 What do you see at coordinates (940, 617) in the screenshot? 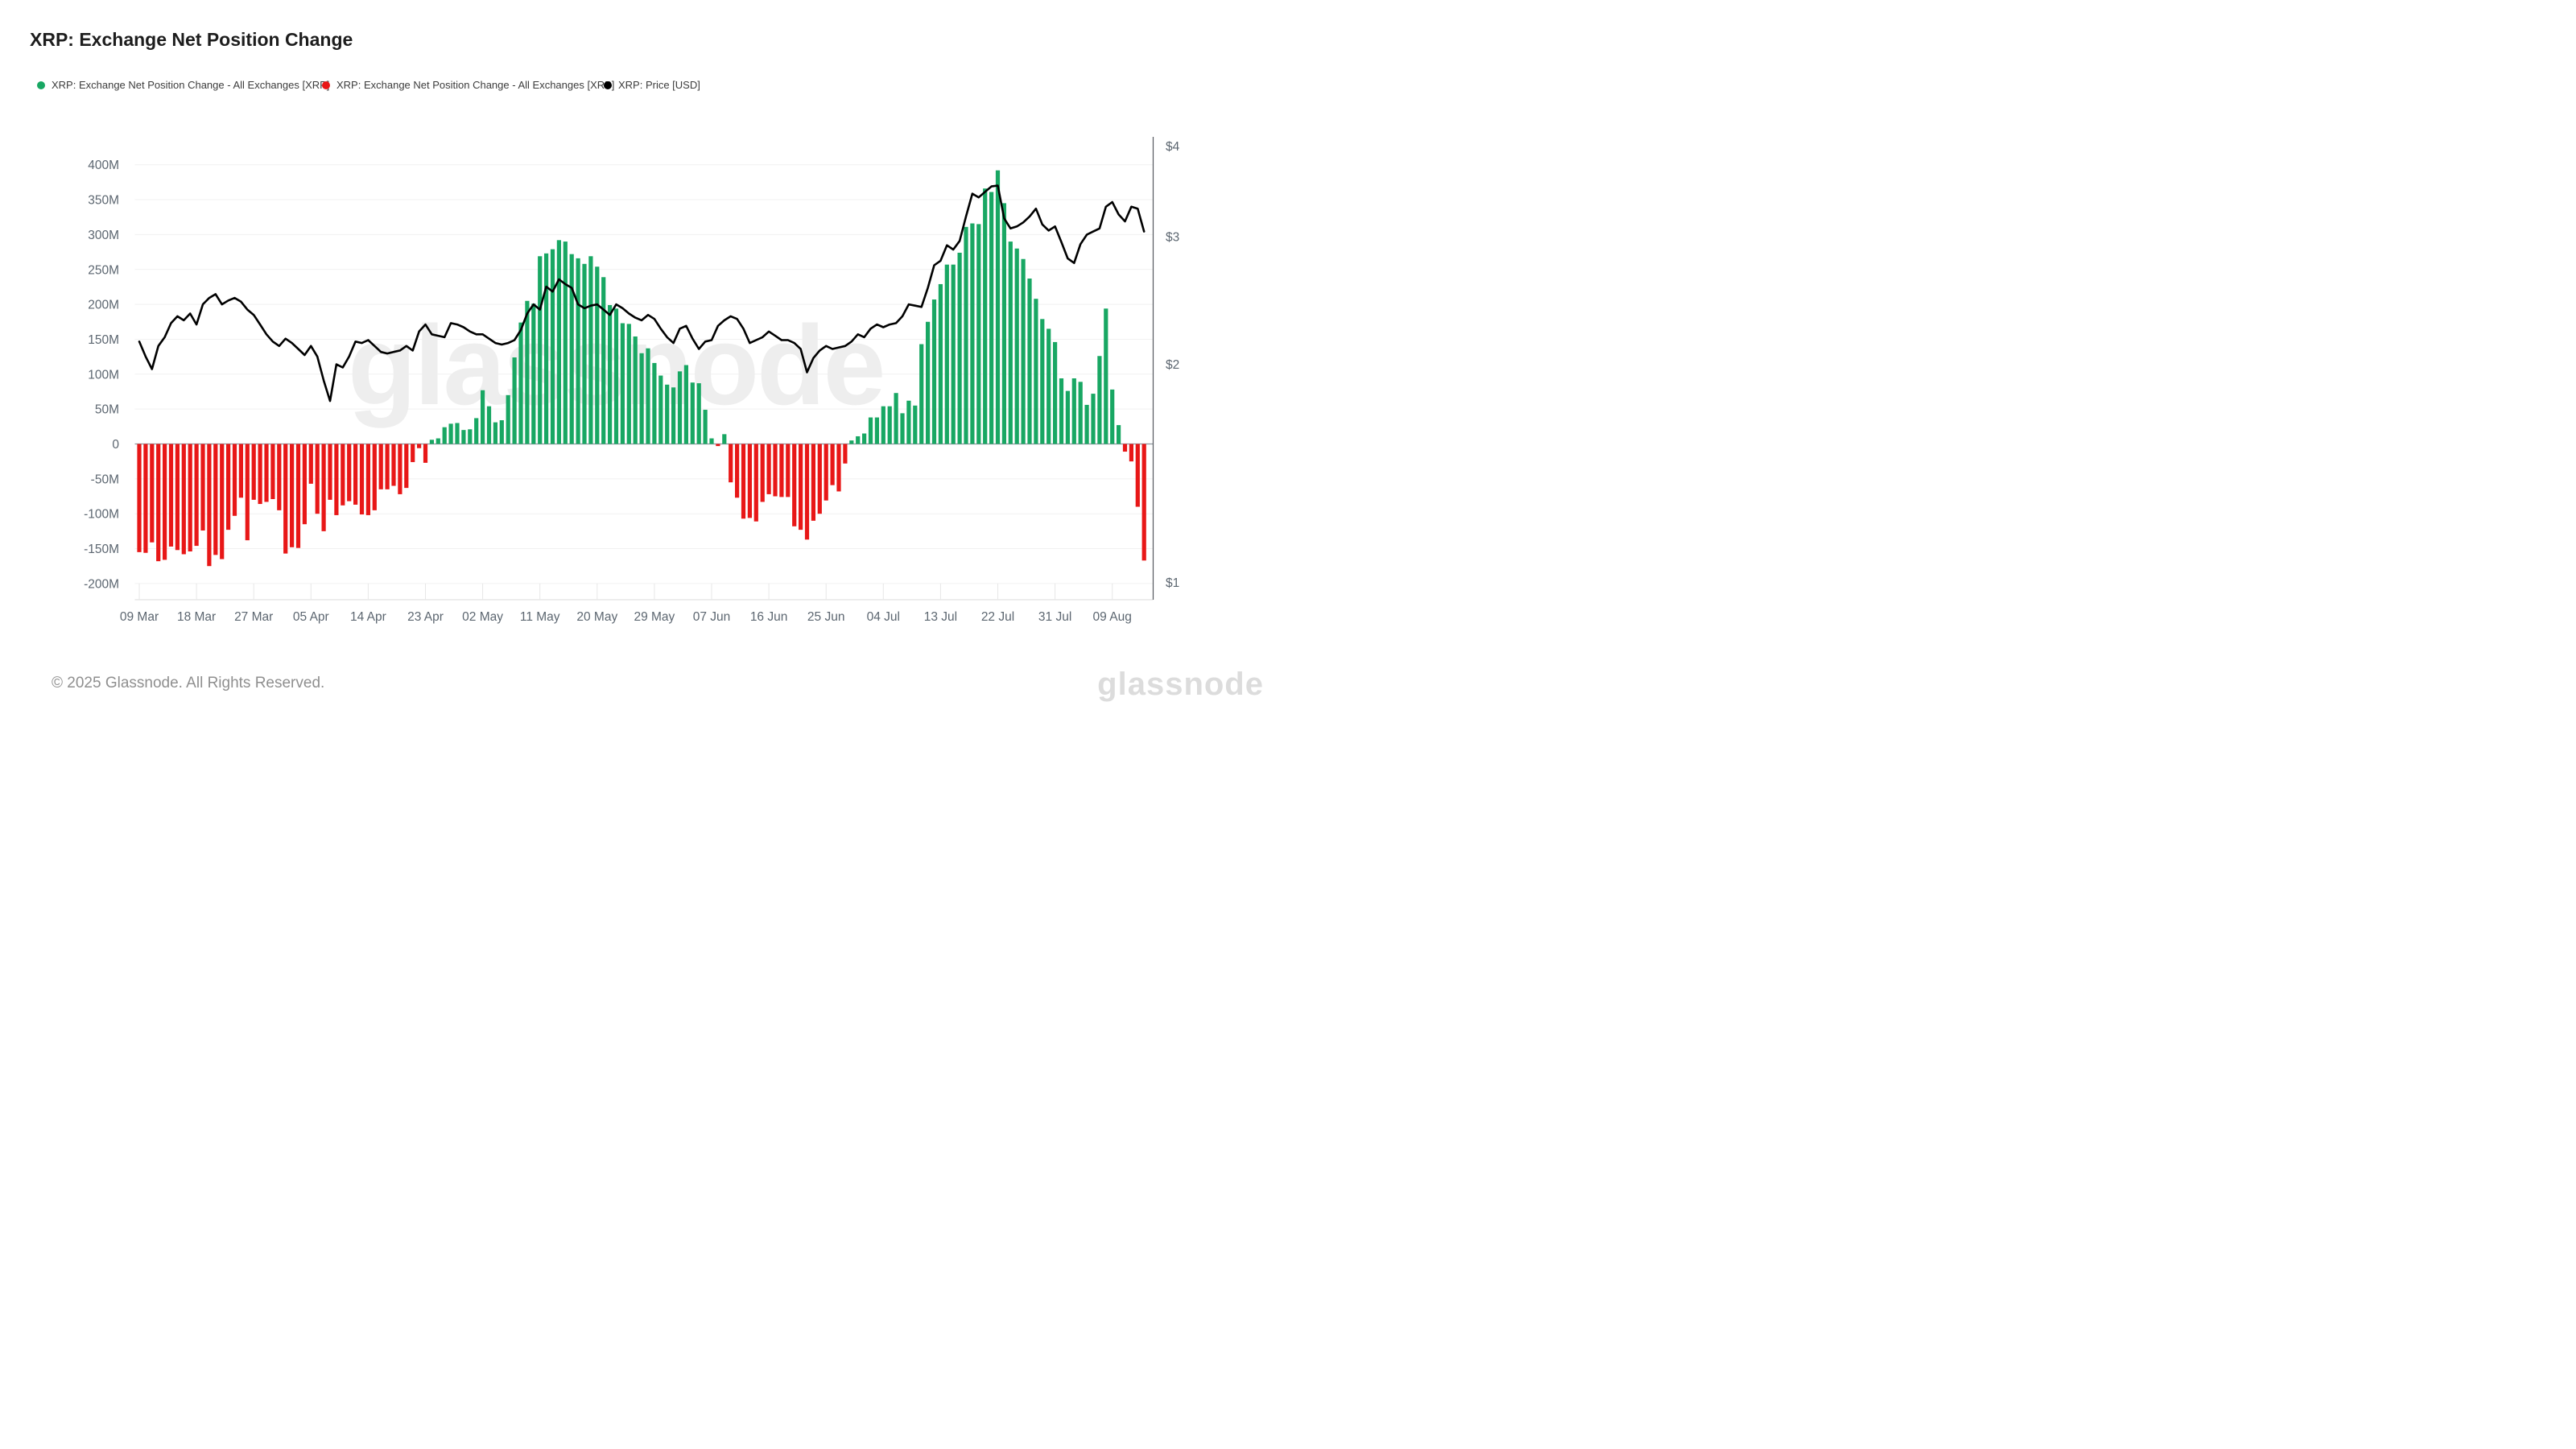
I see `svg-text: 13 Jul` at bounding box center [940, 617].